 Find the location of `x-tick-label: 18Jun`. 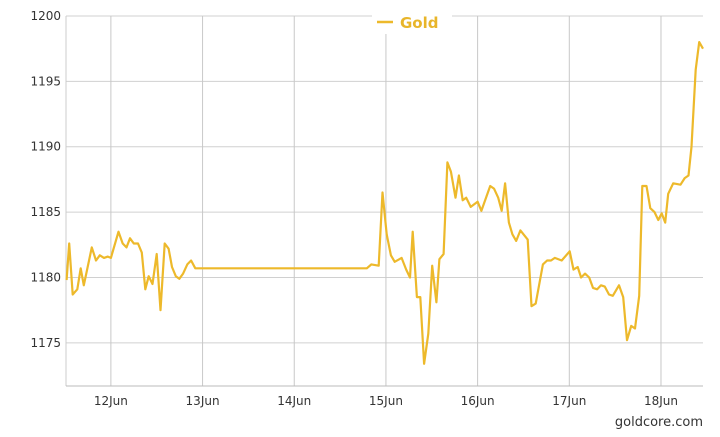

x-tick-label: 18Jun is located at coordinates (661, 401).